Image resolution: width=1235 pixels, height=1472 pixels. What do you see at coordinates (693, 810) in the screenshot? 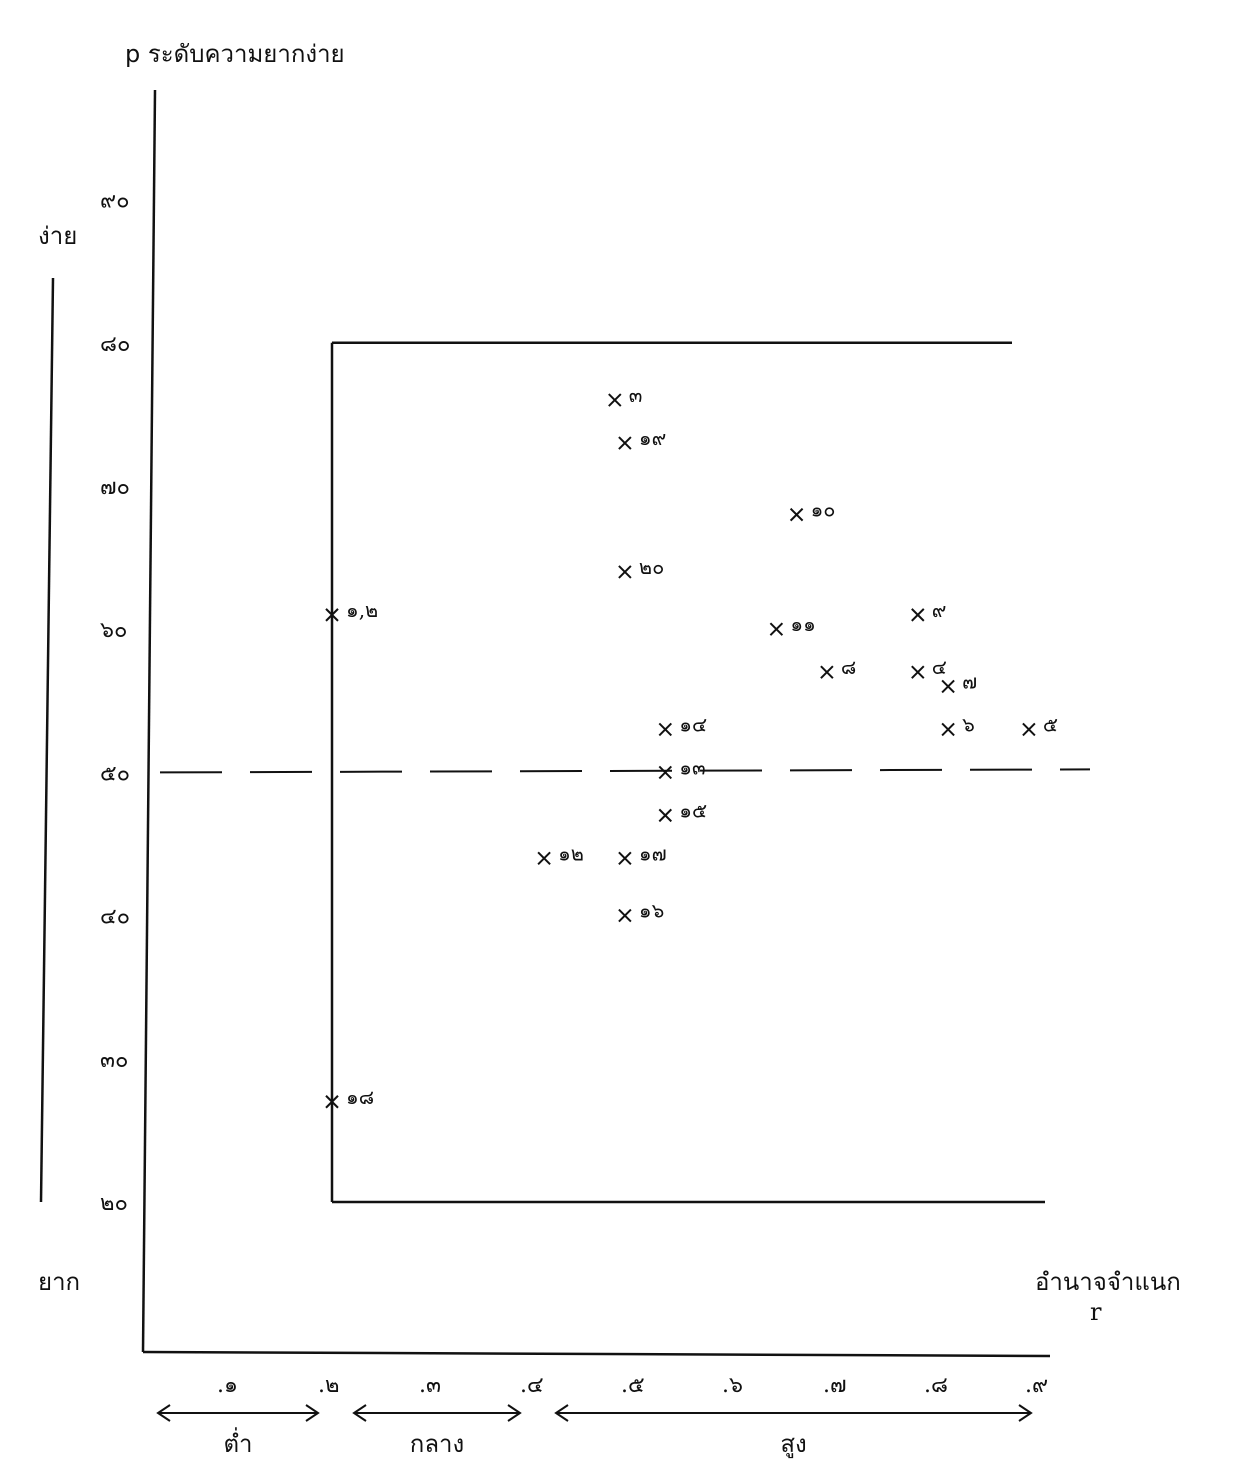
I see `point-label: ๑๕` at bounding box center [693, 810].